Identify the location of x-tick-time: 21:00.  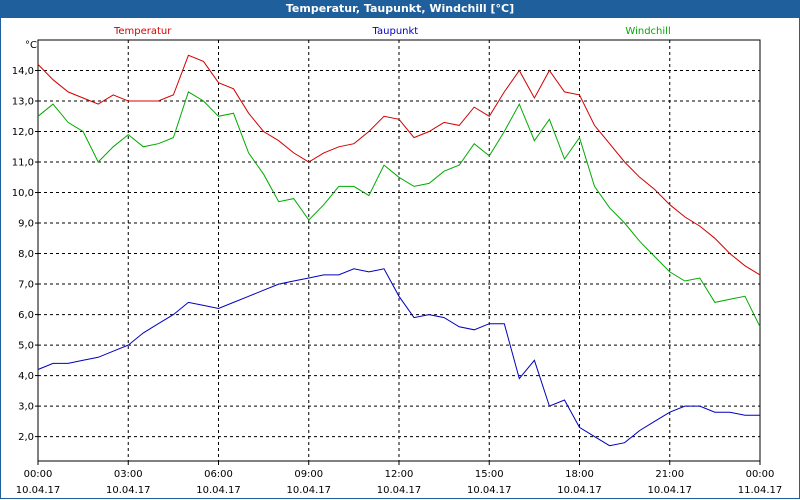
(669, 474).